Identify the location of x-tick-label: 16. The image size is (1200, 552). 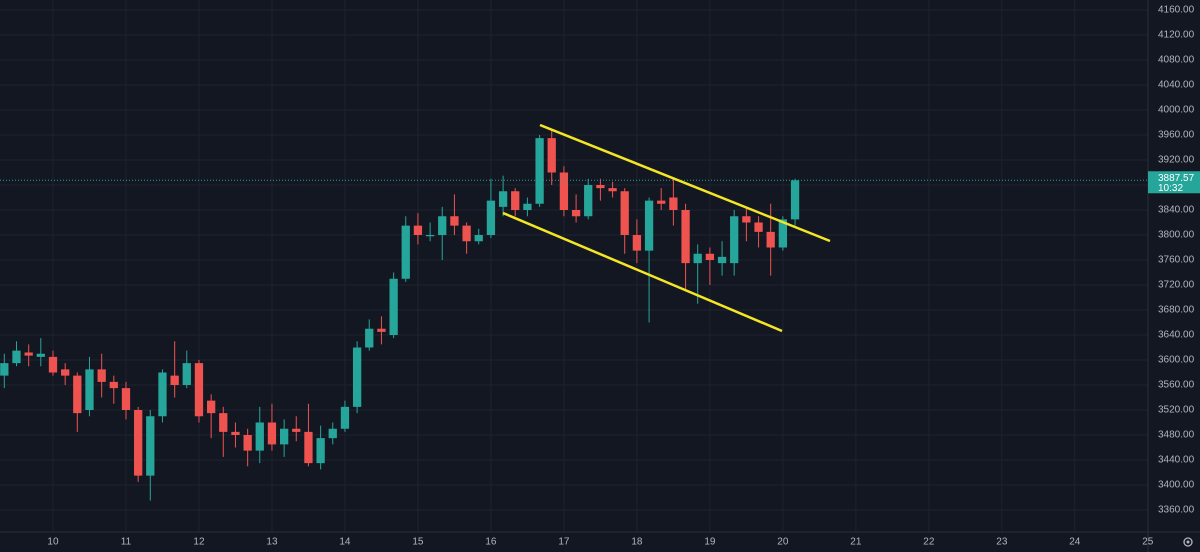
(491, 542).